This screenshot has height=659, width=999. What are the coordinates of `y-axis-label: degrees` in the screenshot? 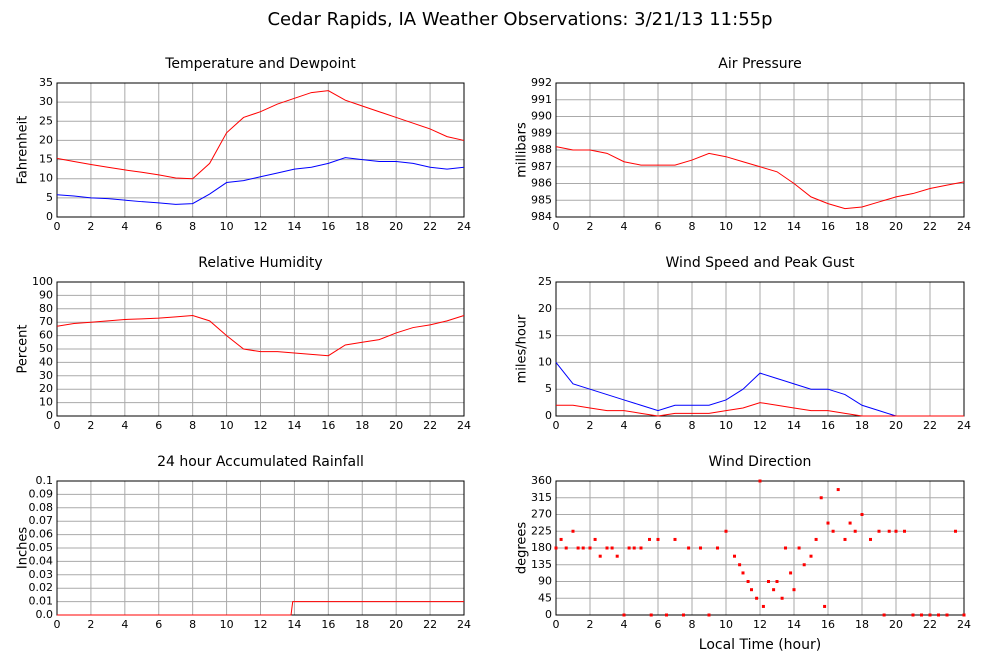 It's located at (522, 548).